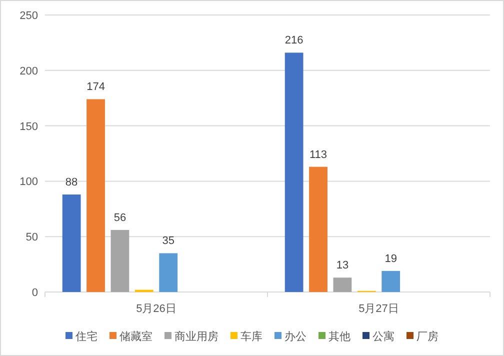 The width and height of the screenshot is (504, 356). Describe the element at coordinates (295, 336) in the screenshot. I see `legend-label: 办公` at that location.